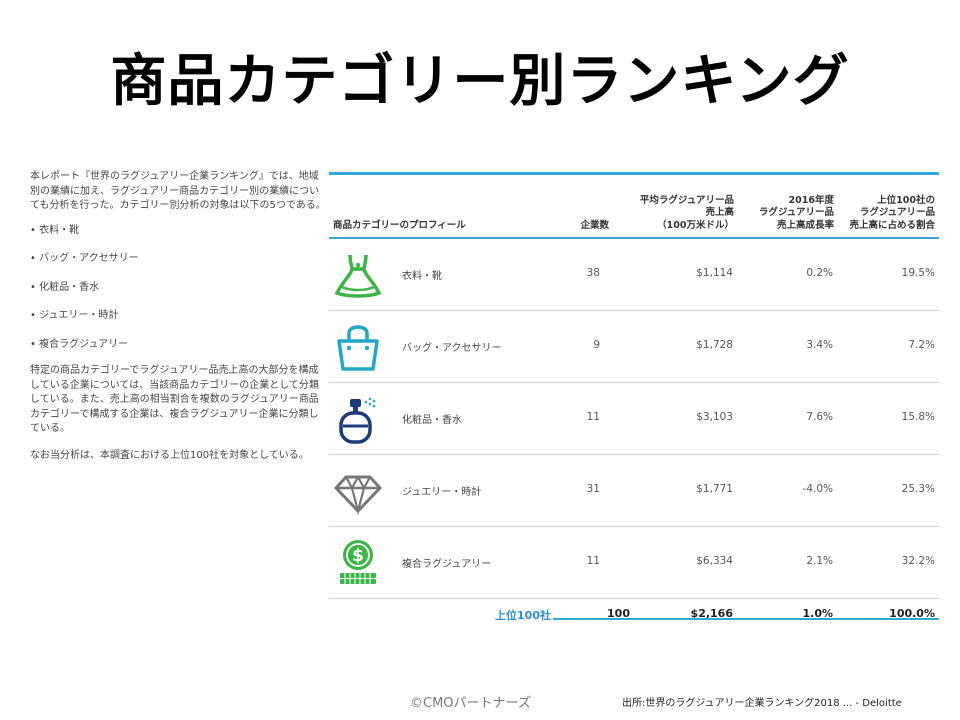 Image resolution: width=960 pixels, height=720 pixels. I want to click on growth-rate: 0.2%, so click(819, 273).